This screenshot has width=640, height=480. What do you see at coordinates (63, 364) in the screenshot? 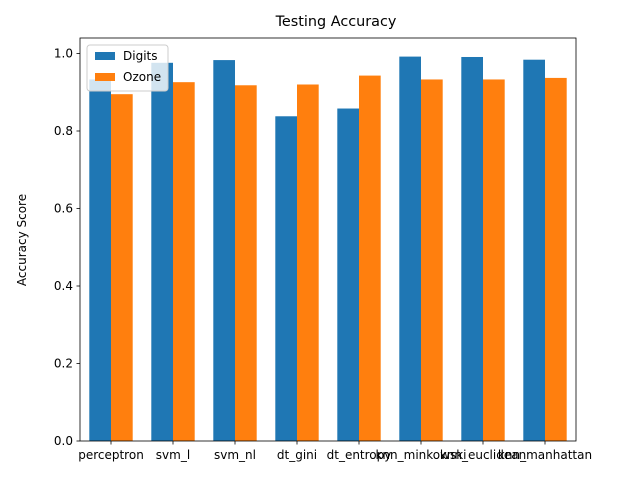
I see `y-tick-label: 0.2` at bounding box center [63, 364].